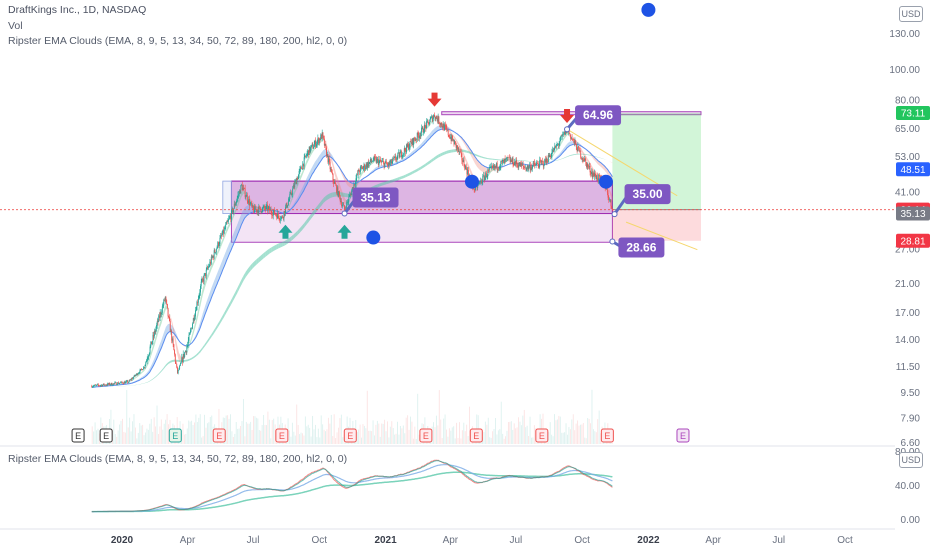 The image size is (932, 550). I want to click on top-resistance-zone, so click(571, 113).